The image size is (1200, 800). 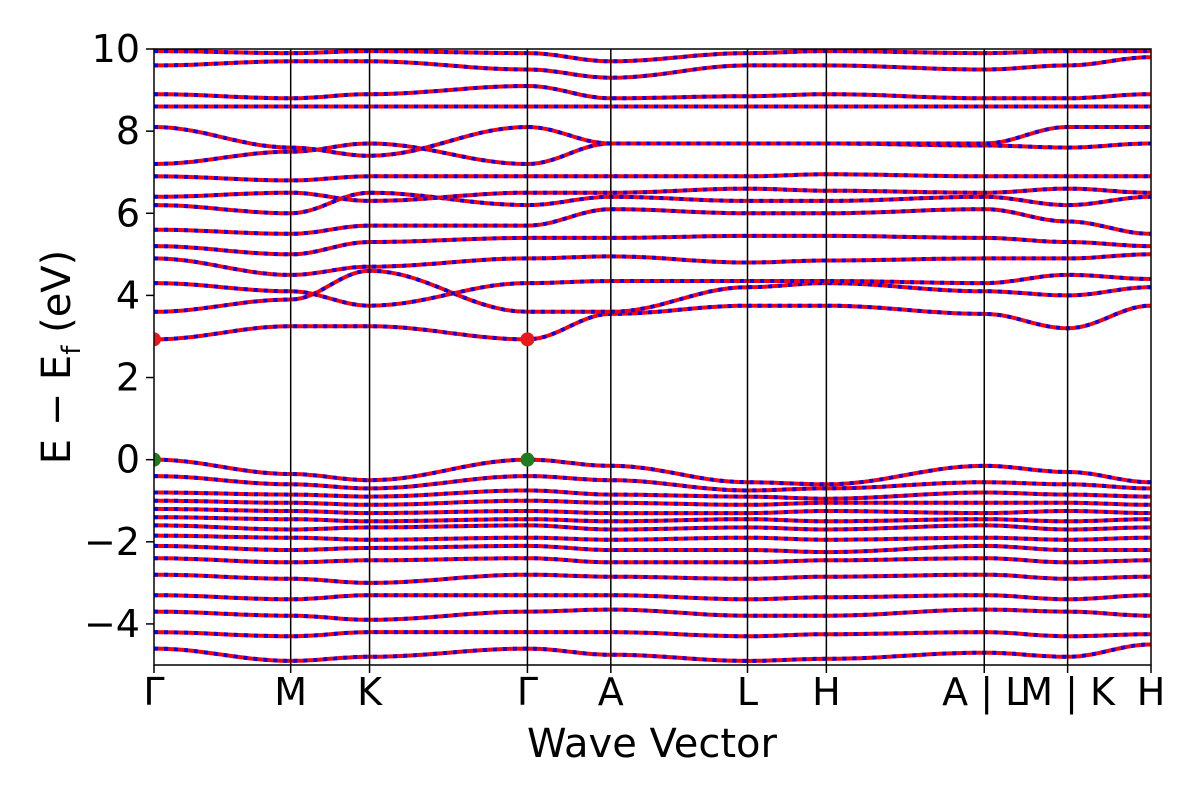 What do you see at coordinates (654, 690) in the screenshot?
I see `x-axis-ticks: Γ M K Γ A L H A | LM | K H` at bounding box center [654, 690].